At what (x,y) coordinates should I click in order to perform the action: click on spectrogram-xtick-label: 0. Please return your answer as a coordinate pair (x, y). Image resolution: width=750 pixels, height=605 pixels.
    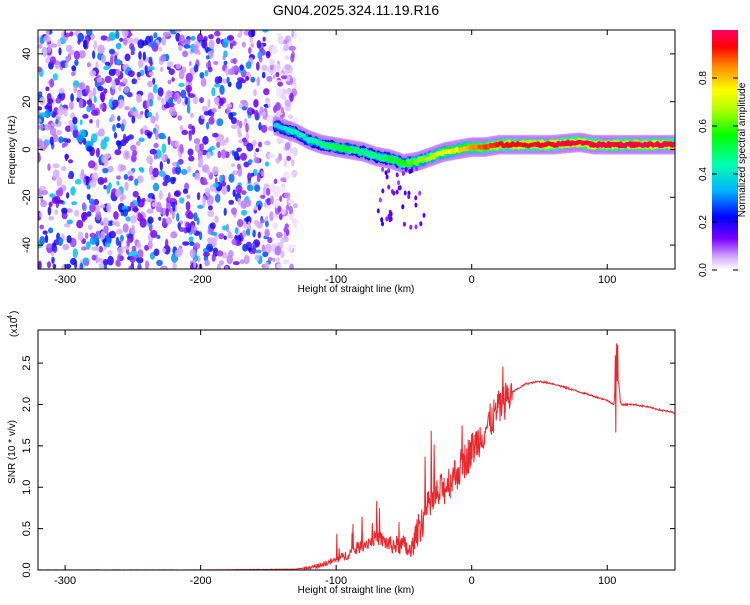
    Looking at the image, I should click on (472, 280).